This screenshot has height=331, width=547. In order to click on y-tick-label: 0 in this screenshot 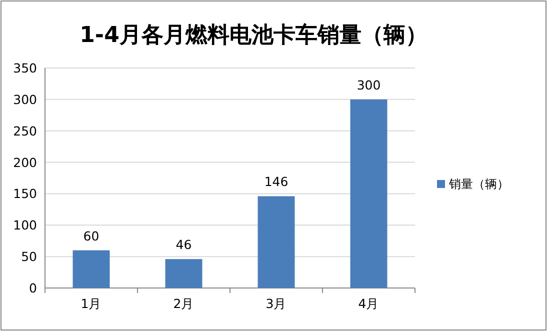, I will do `click(33, 288)`.